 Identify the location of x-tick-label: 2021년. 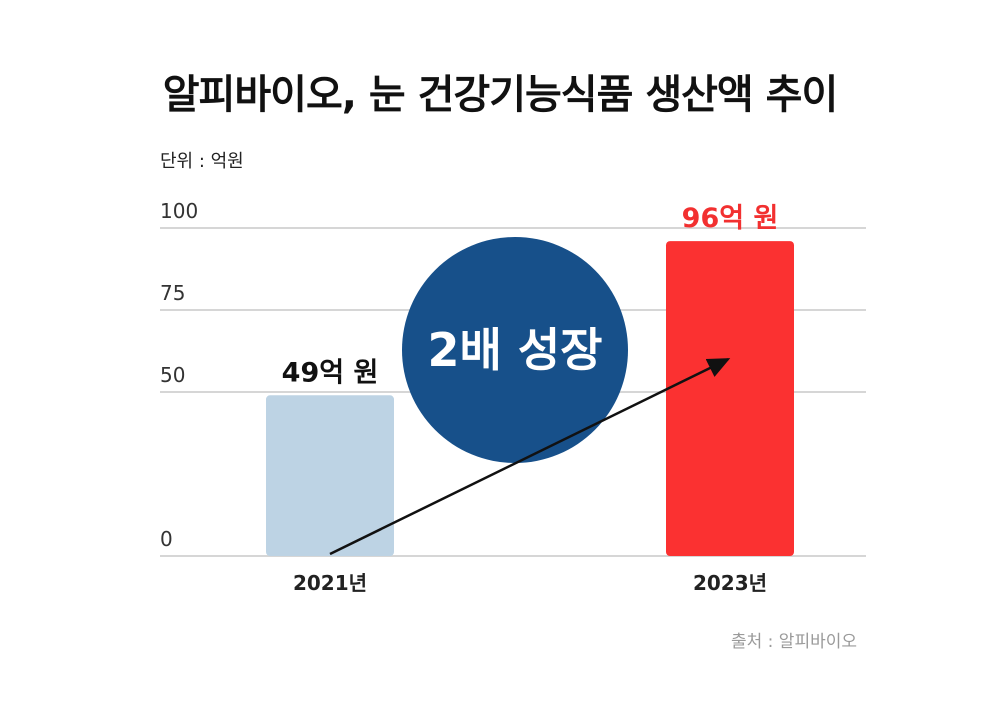
(330, 583).